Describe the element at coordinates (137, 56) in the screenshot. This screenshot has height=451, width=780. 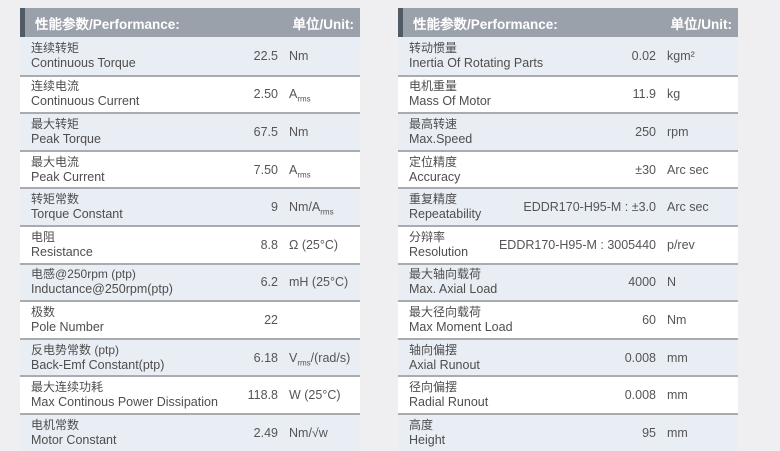
I see `param-label: 连续转矩 Continuous Torque` at that location.